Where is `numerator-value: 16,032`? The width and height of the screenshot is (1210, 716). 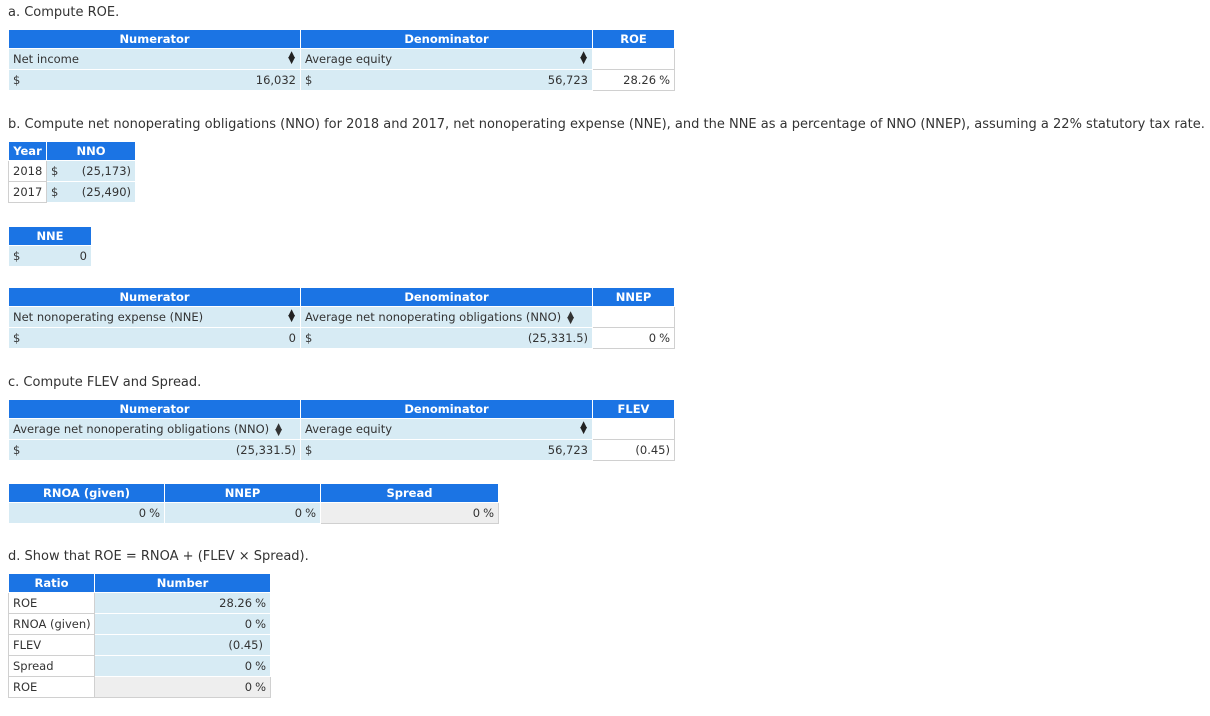 numerator-value: 16,032 is located at coordinates (275, 80).